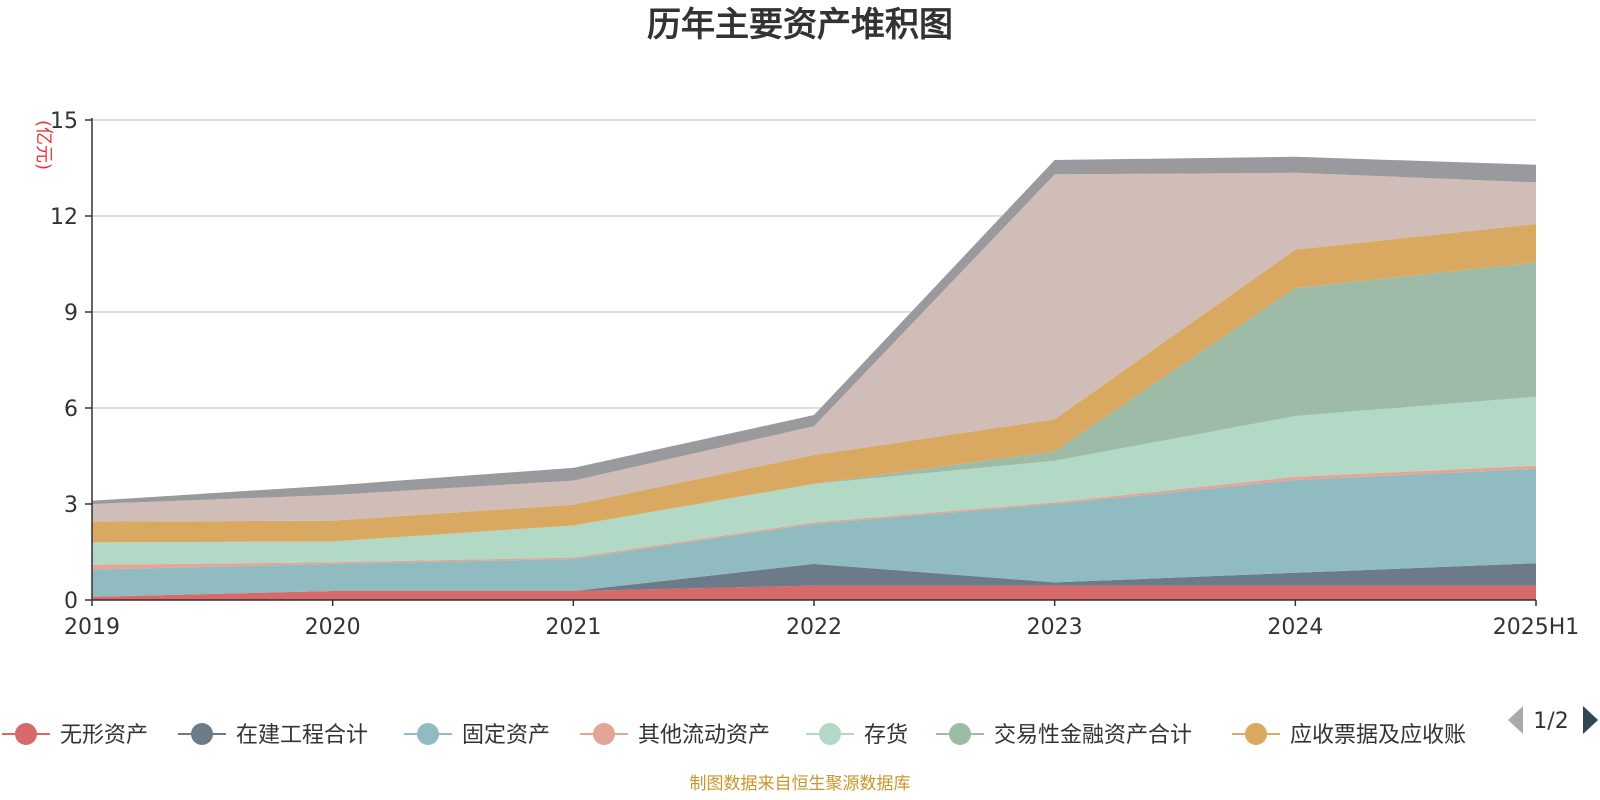 The width and height of the screenshot is (1600, 800). I want to click on y-tick-label: 12, so click(64, 217).